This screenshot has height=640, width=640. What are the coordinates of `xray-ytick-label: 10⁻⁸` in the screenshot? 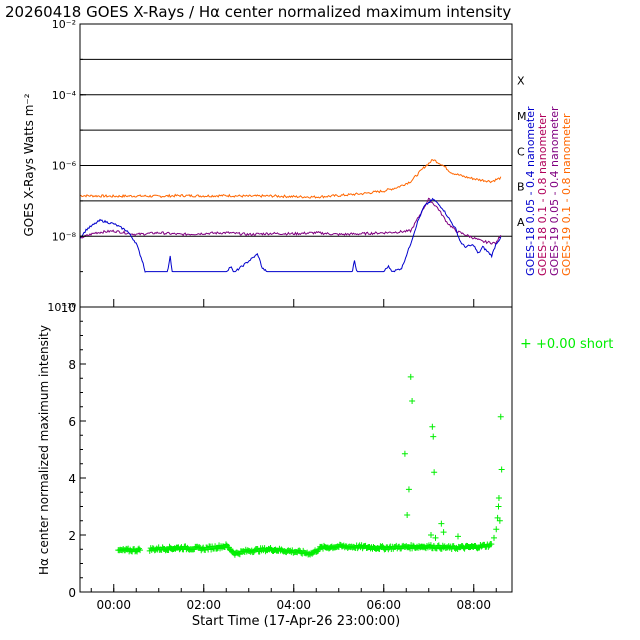 It's located at (64, 236).